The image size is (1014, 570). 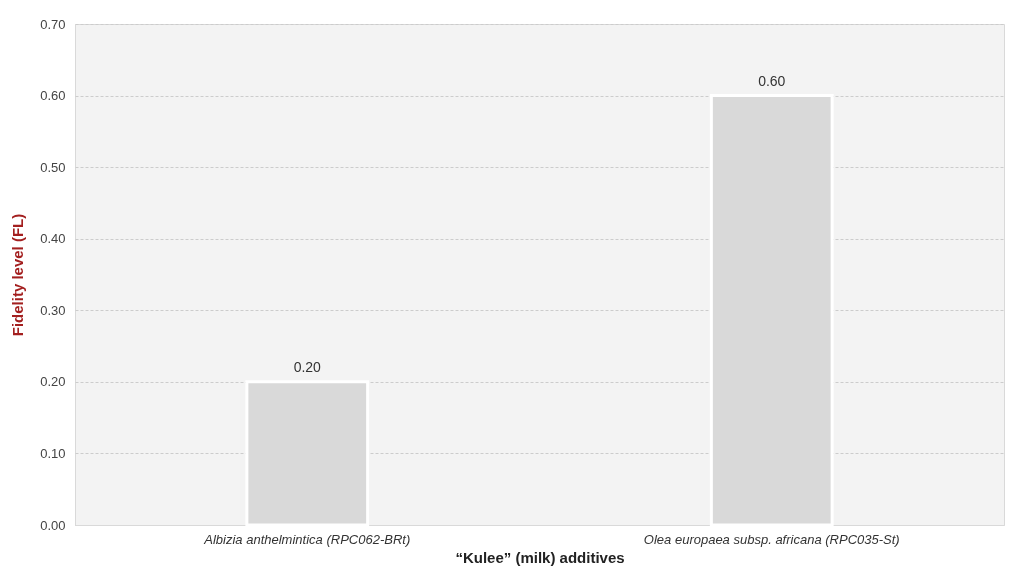 What do you see at coordinates (53, 310) in the screenshot?
I see `y-tick-label: 0.30` at bounding box center [53, 310].